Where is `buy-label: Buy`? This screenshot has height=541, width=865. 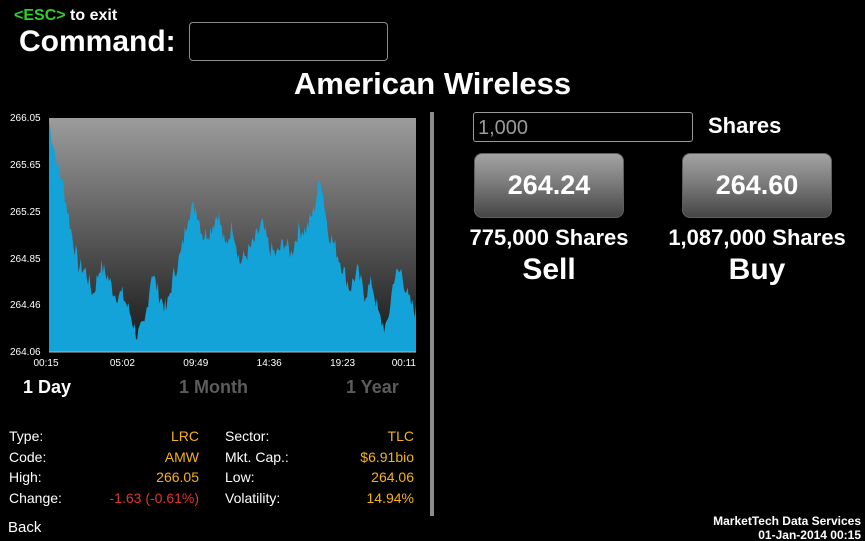
buy-label: Buy is located at coordinates (757, 269).